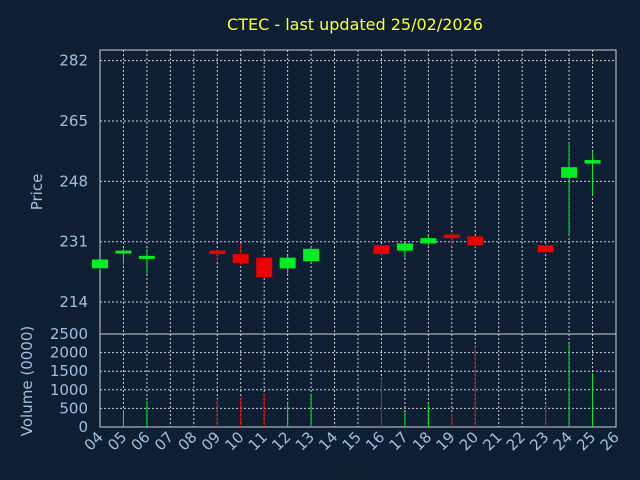 This screenshot has height=480, width=640. What do you see at coordinates (27, 381) in the screenshot?
I see `volume-axis-label: Volume (0000)` at bounding box center [27, 381].